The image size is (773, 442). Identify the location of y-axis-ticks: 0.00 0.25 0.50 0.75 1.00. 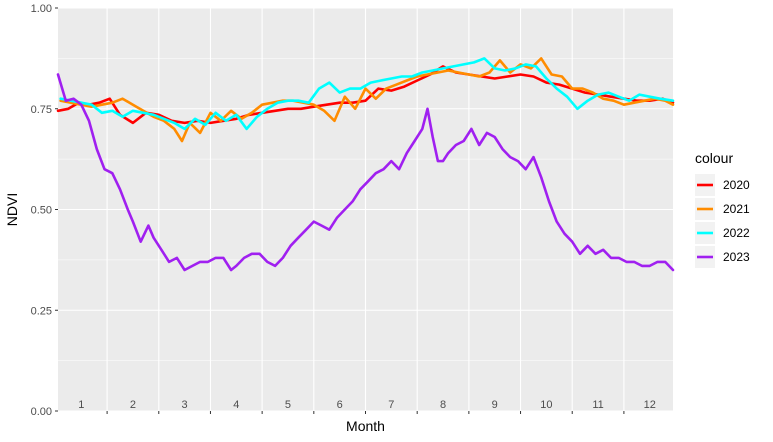
(44, 210).